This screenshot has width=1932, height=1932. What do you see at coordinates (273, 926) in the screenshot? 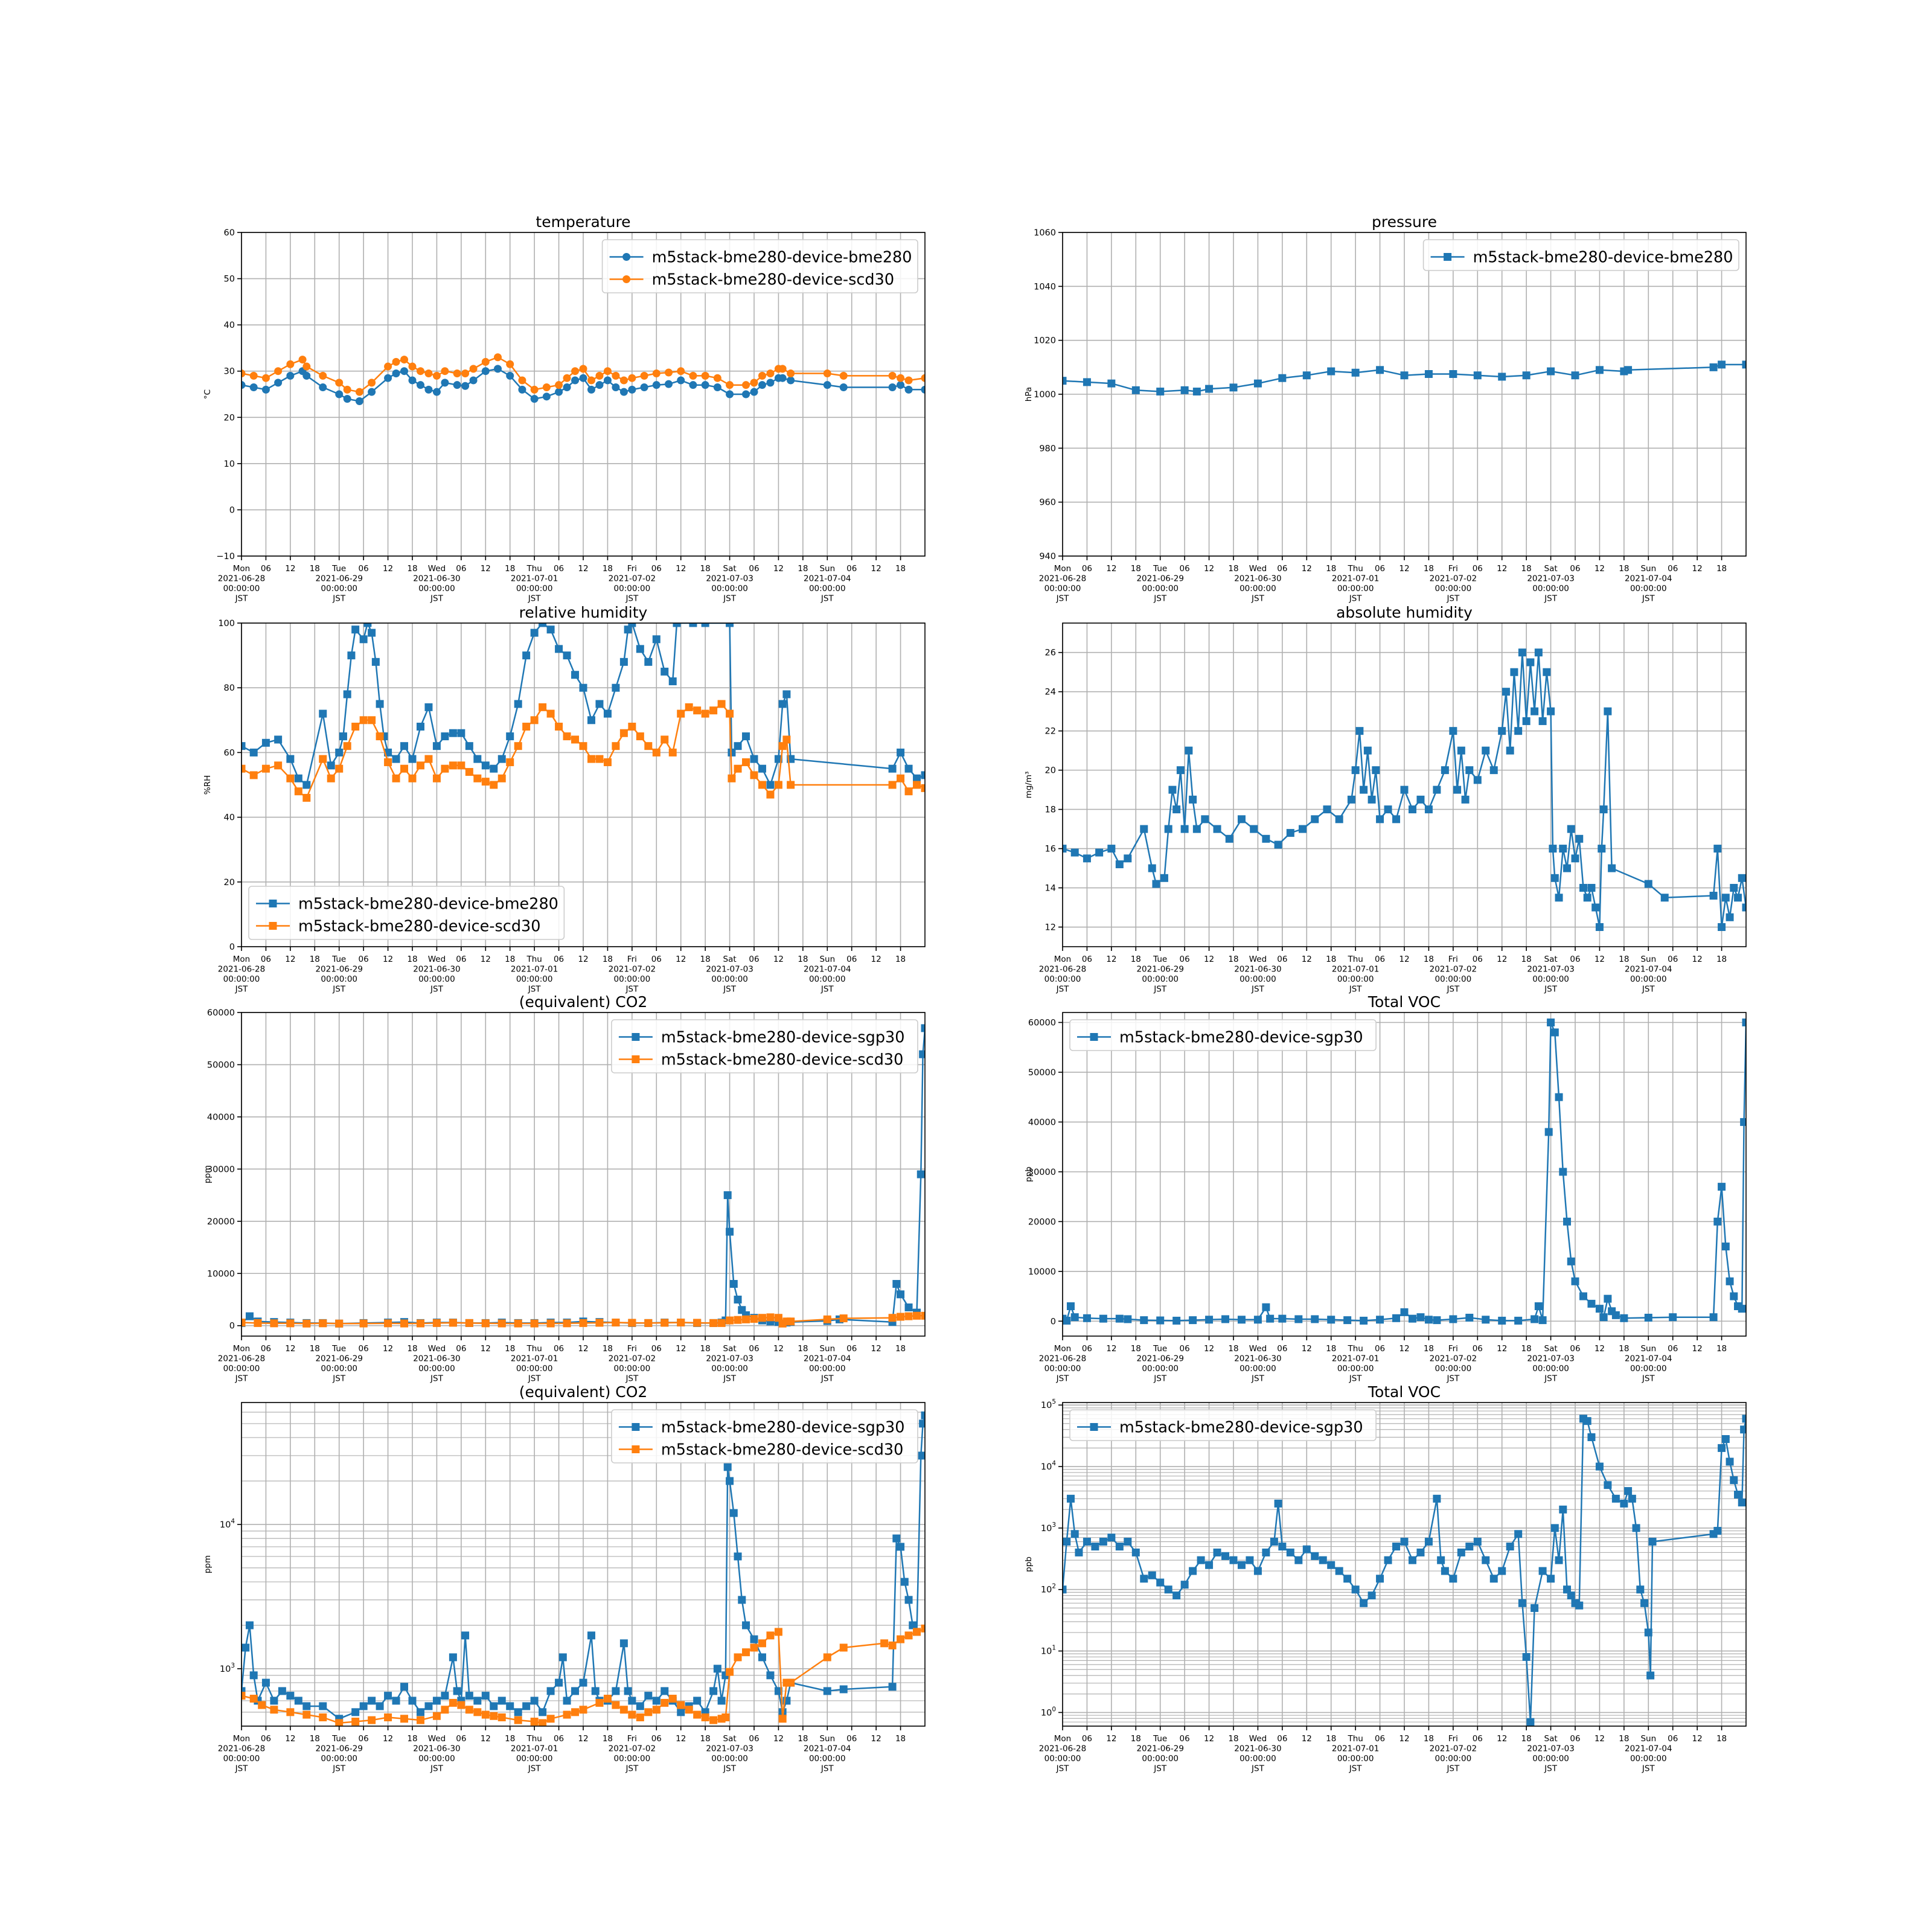
I see `legend-marker` at bounding box center [273, 926].